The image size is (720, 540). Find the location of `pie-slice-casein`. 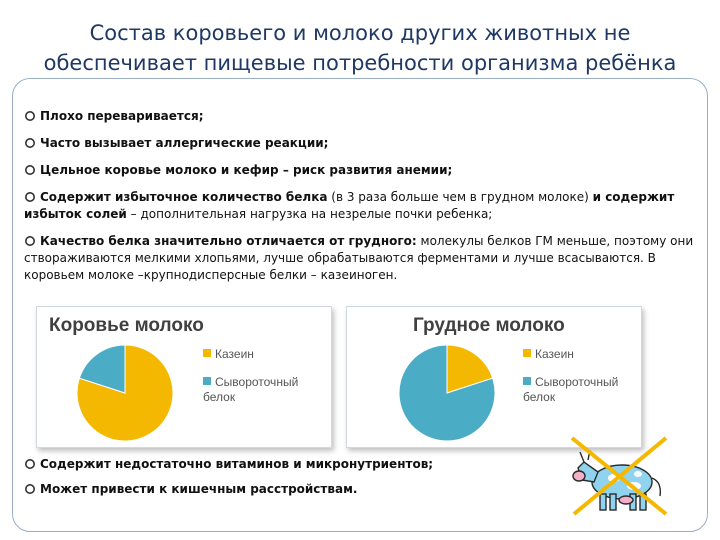

pie-slice-casein is located at coordinates (470, 369).